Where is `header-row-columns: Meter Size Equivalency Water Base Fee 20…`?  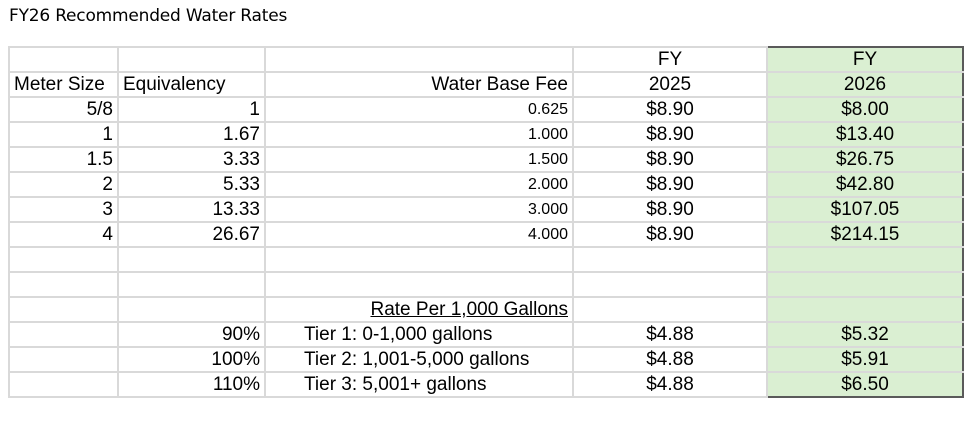
header-row-columns: Meter Size Equivalency Water Base Fee 20… is located at coordinates (486, 84).